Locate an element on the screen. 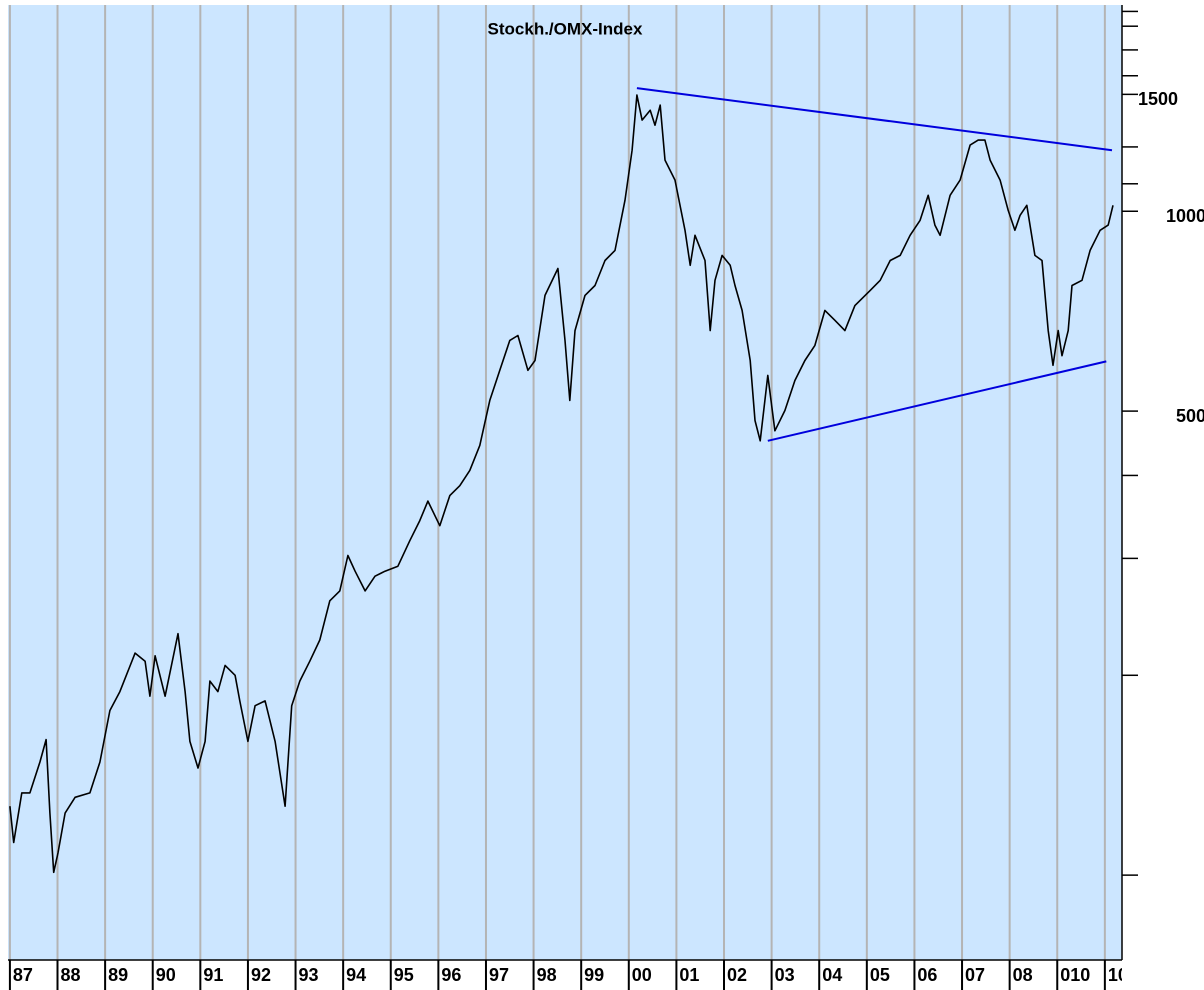 The width and height of the screenshot is (1204, 990). x-tick-label: 96 is located at coordinates (451, 975).